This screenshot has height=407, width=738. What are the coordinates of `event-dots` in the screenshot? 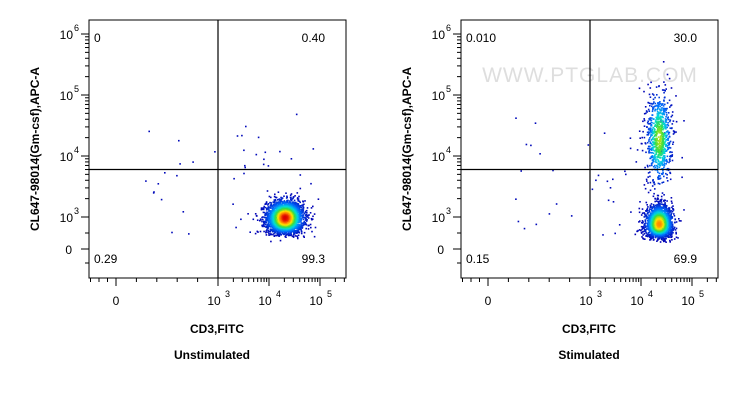 It's located at (600, 152).